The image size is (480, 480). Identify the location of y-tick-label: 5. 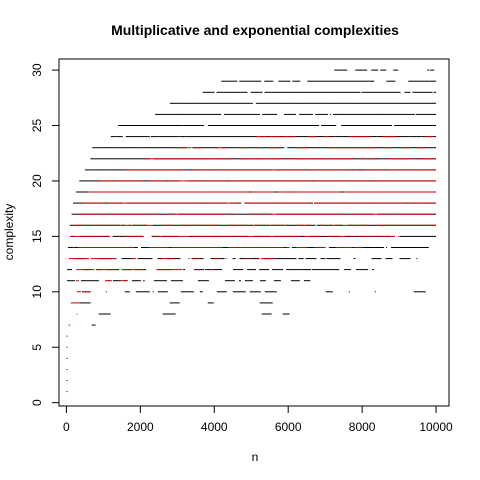
(37, 347).